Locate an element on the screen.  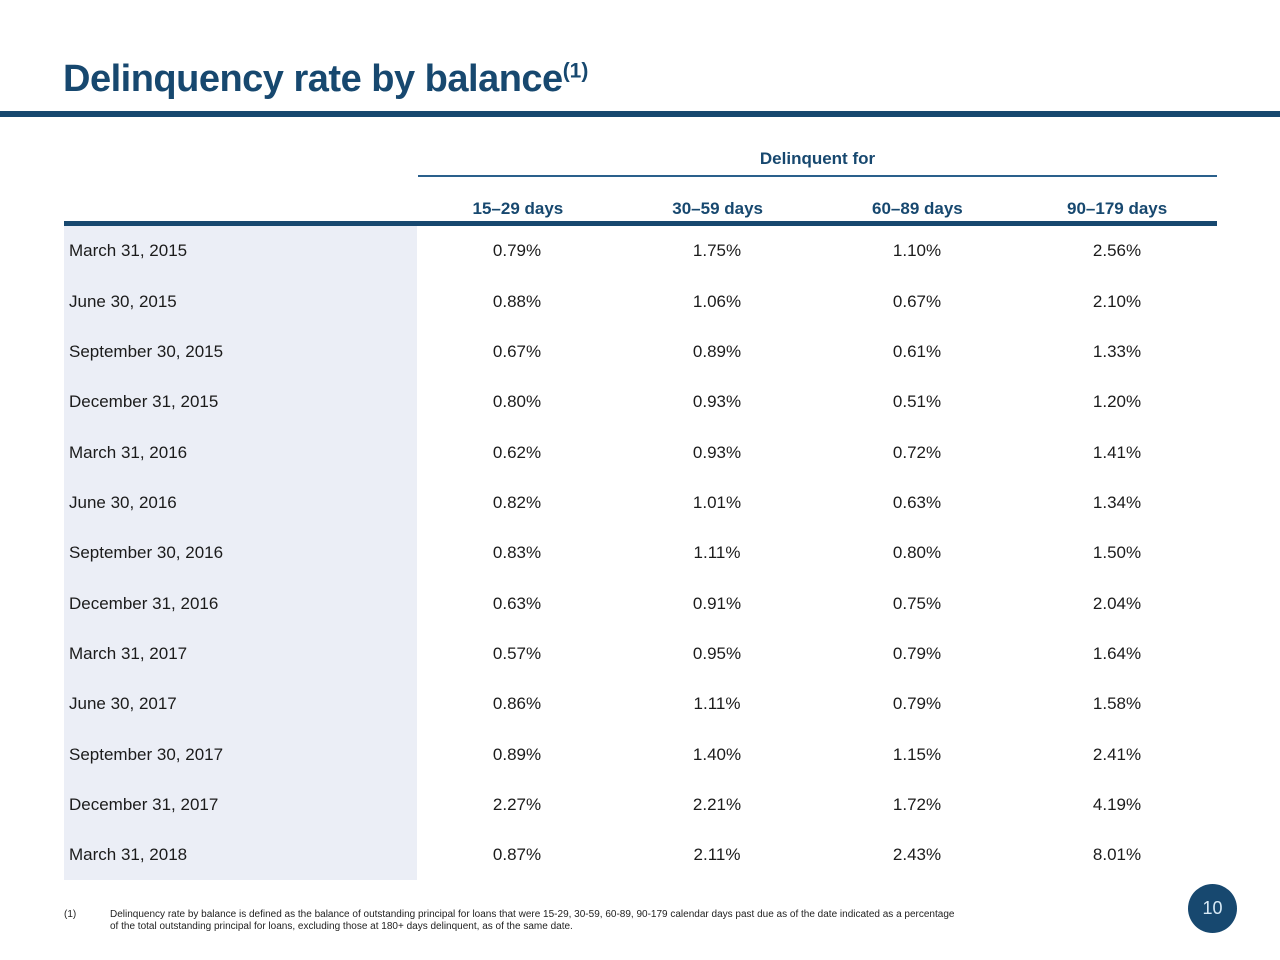
value-cell: 0.87% is located at coordinates (517, 855).